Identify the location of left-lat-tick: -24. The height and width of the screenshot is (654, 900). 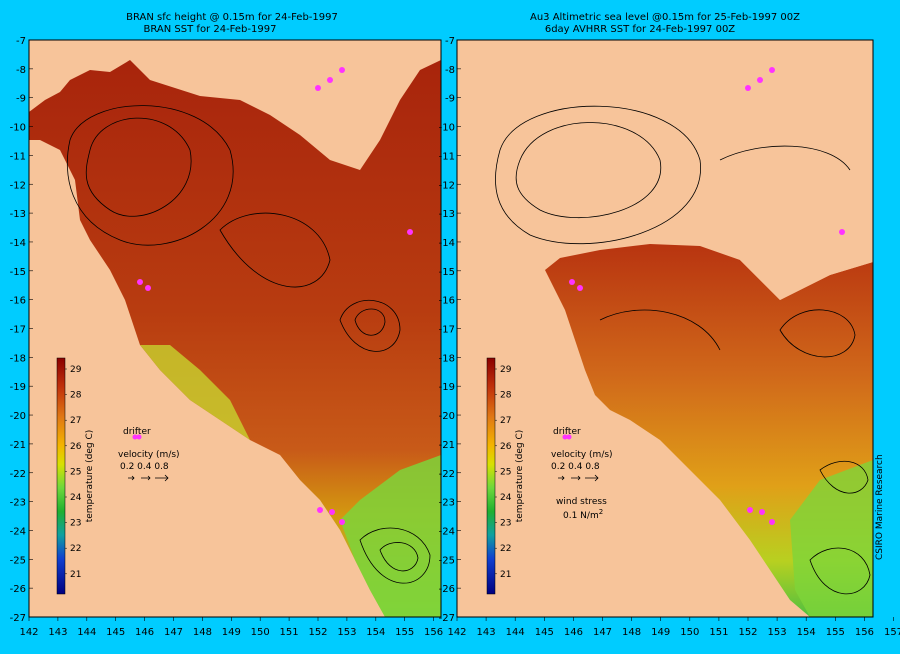
(18, 531).